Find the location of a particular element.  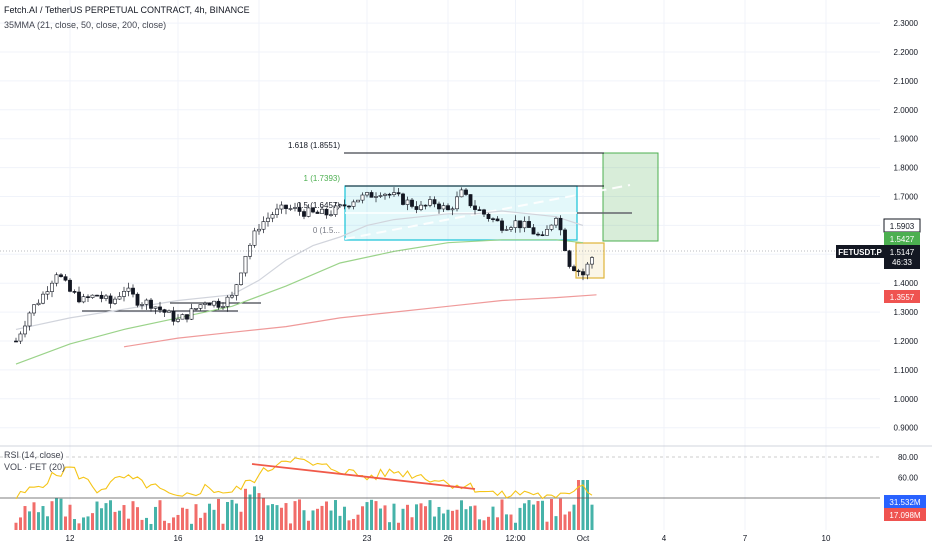

fib-label-1: 1 (1.7393) is located at coordinates (322, 178).